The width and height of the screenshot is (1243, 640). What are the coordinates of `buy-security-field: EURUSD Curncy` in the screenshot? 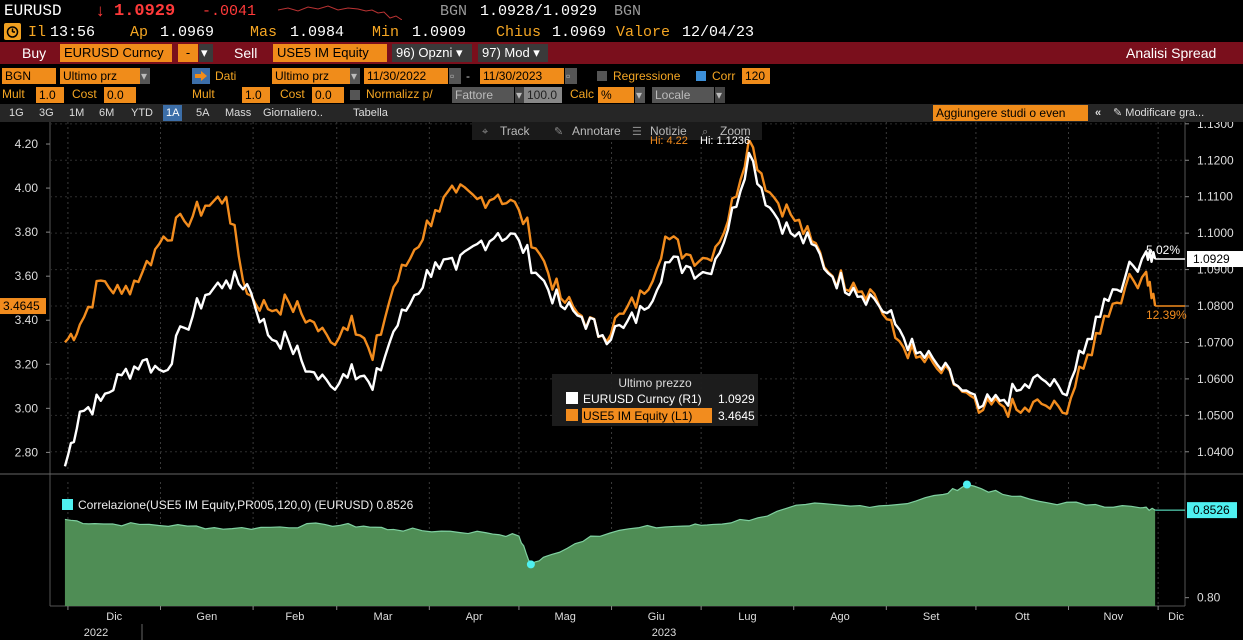 It's located at (116, 53).